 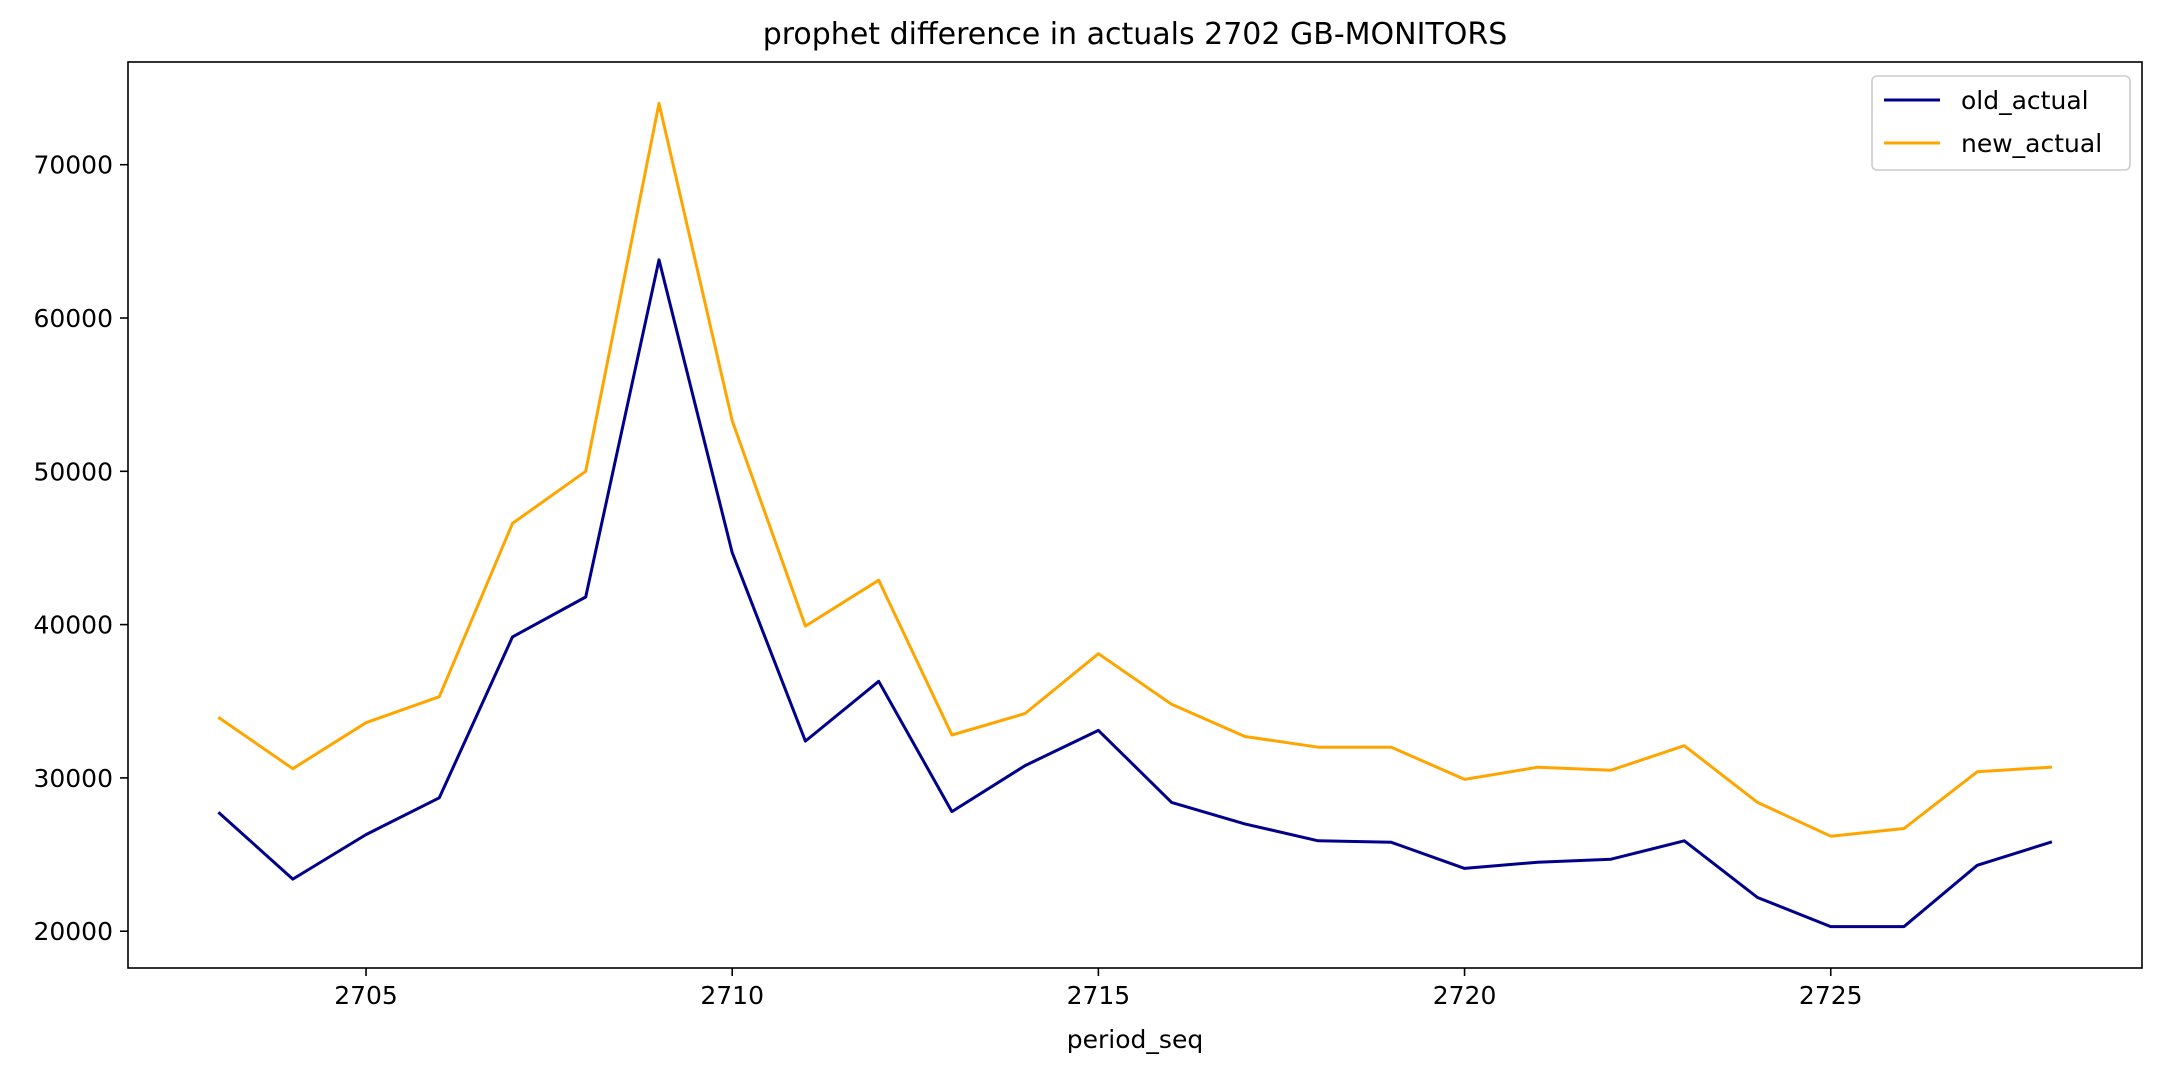 I want to click on y-tick-label: 50000, so click(x=73, y=471).